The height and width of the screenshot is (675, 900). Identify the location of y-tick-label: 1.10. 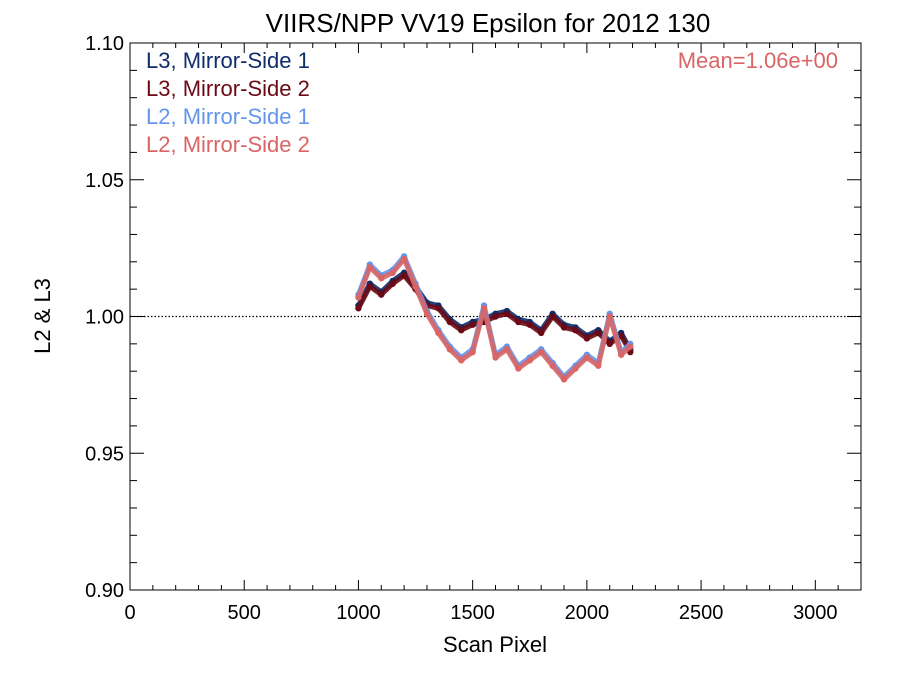
(104, 44).